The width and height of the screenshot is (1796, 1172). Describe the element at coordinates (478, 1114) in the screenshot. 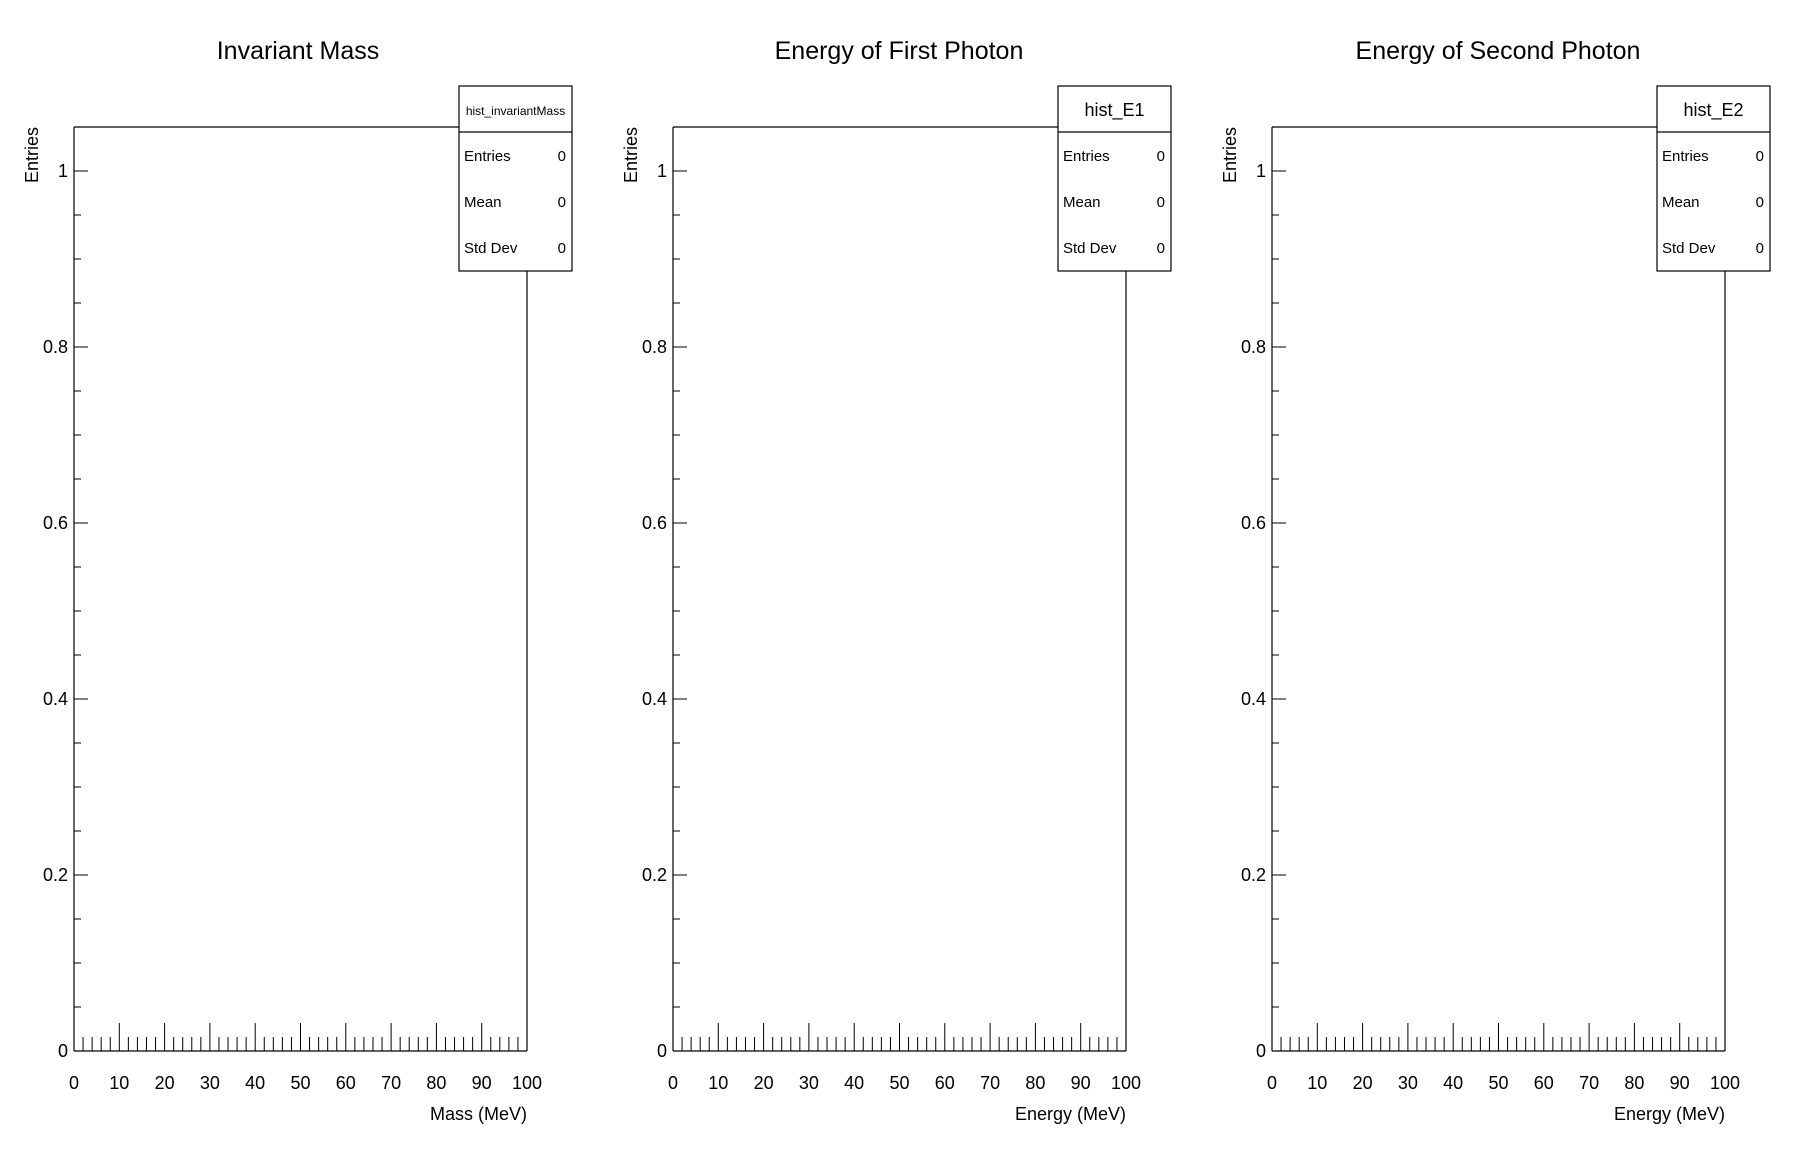

I see `x-axis-title: Mass (MeV)` at that location.